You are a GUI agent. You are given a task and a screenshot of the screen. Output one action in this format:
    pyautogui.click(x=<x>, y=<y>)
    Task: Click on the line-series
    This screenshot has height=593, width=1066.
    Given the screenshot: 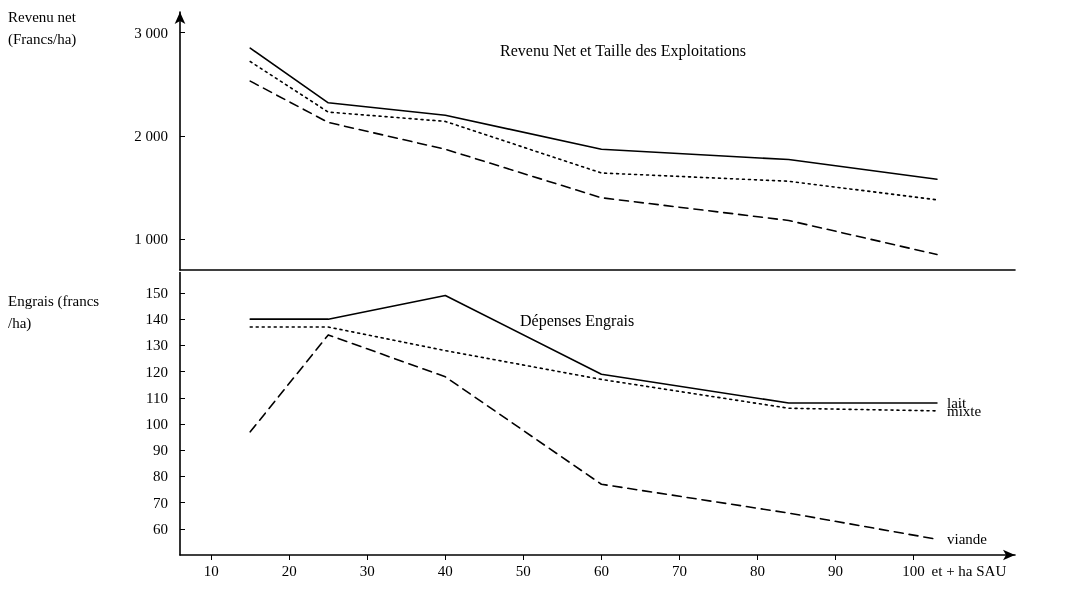 What is the action you would take?
    pyautogui.click(x=593, y=349)
    